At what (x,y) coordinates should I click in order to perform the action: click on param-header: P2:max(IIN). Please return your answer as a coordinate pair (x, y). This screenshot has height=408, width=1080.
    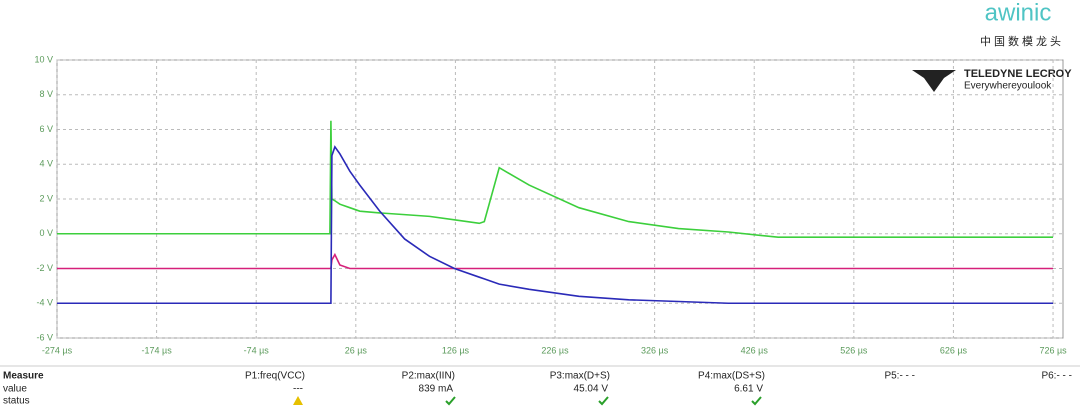
    Looking at the image, I should click on (428, 376).